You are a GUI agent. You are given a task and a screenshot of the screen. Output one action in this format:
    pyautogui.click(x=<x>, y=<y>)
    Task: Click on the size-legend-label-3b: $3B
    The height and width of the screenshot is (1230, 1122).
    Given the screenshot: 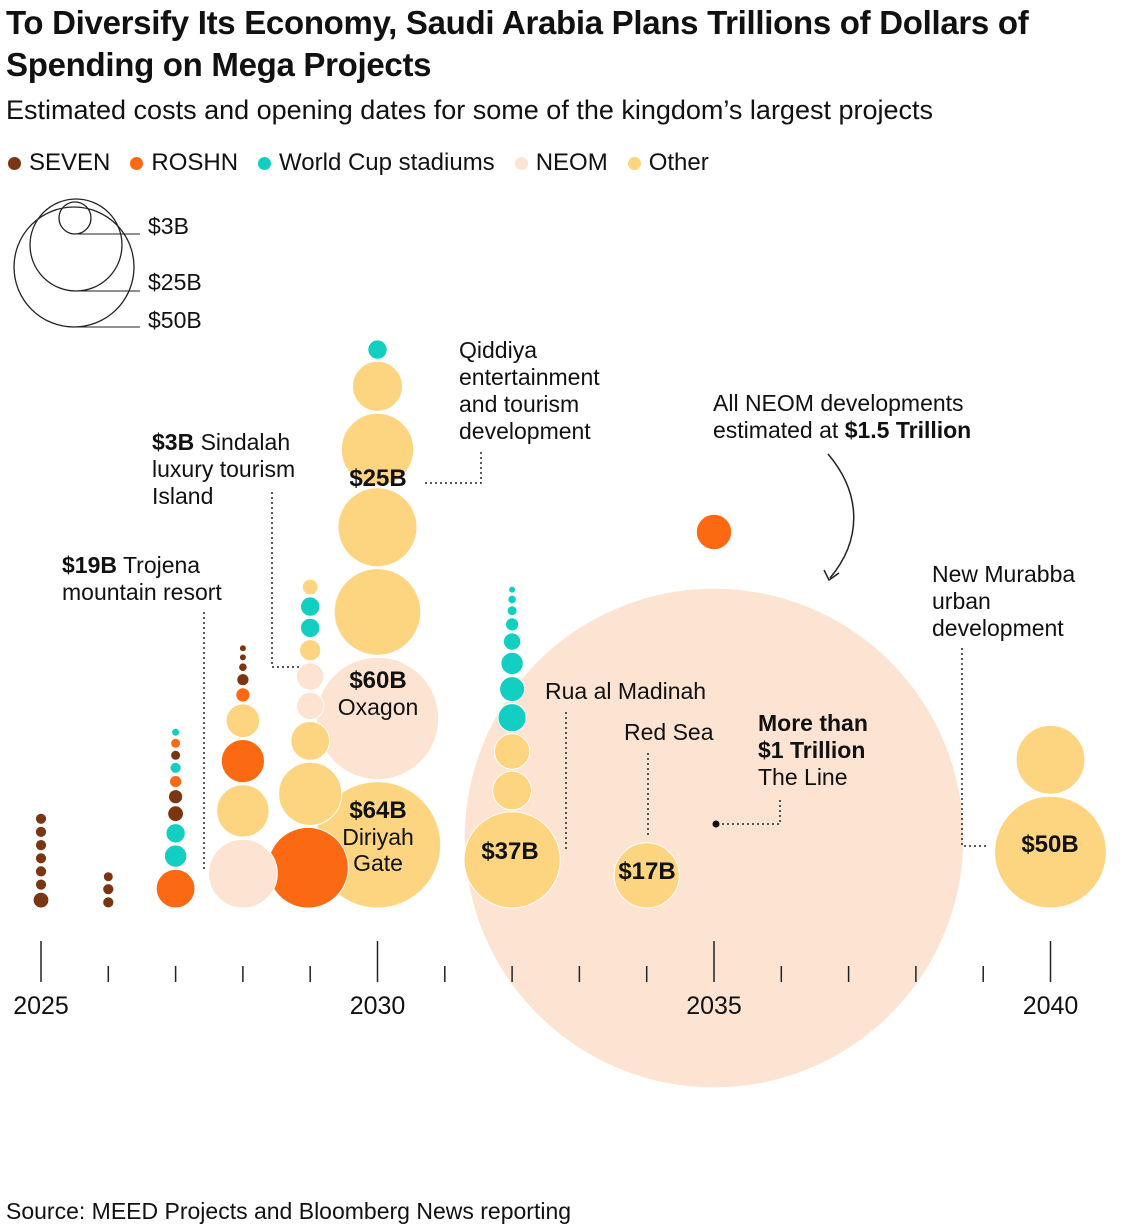 What is the action you would take?
    pyautogui.click(x=168, y=226)
    